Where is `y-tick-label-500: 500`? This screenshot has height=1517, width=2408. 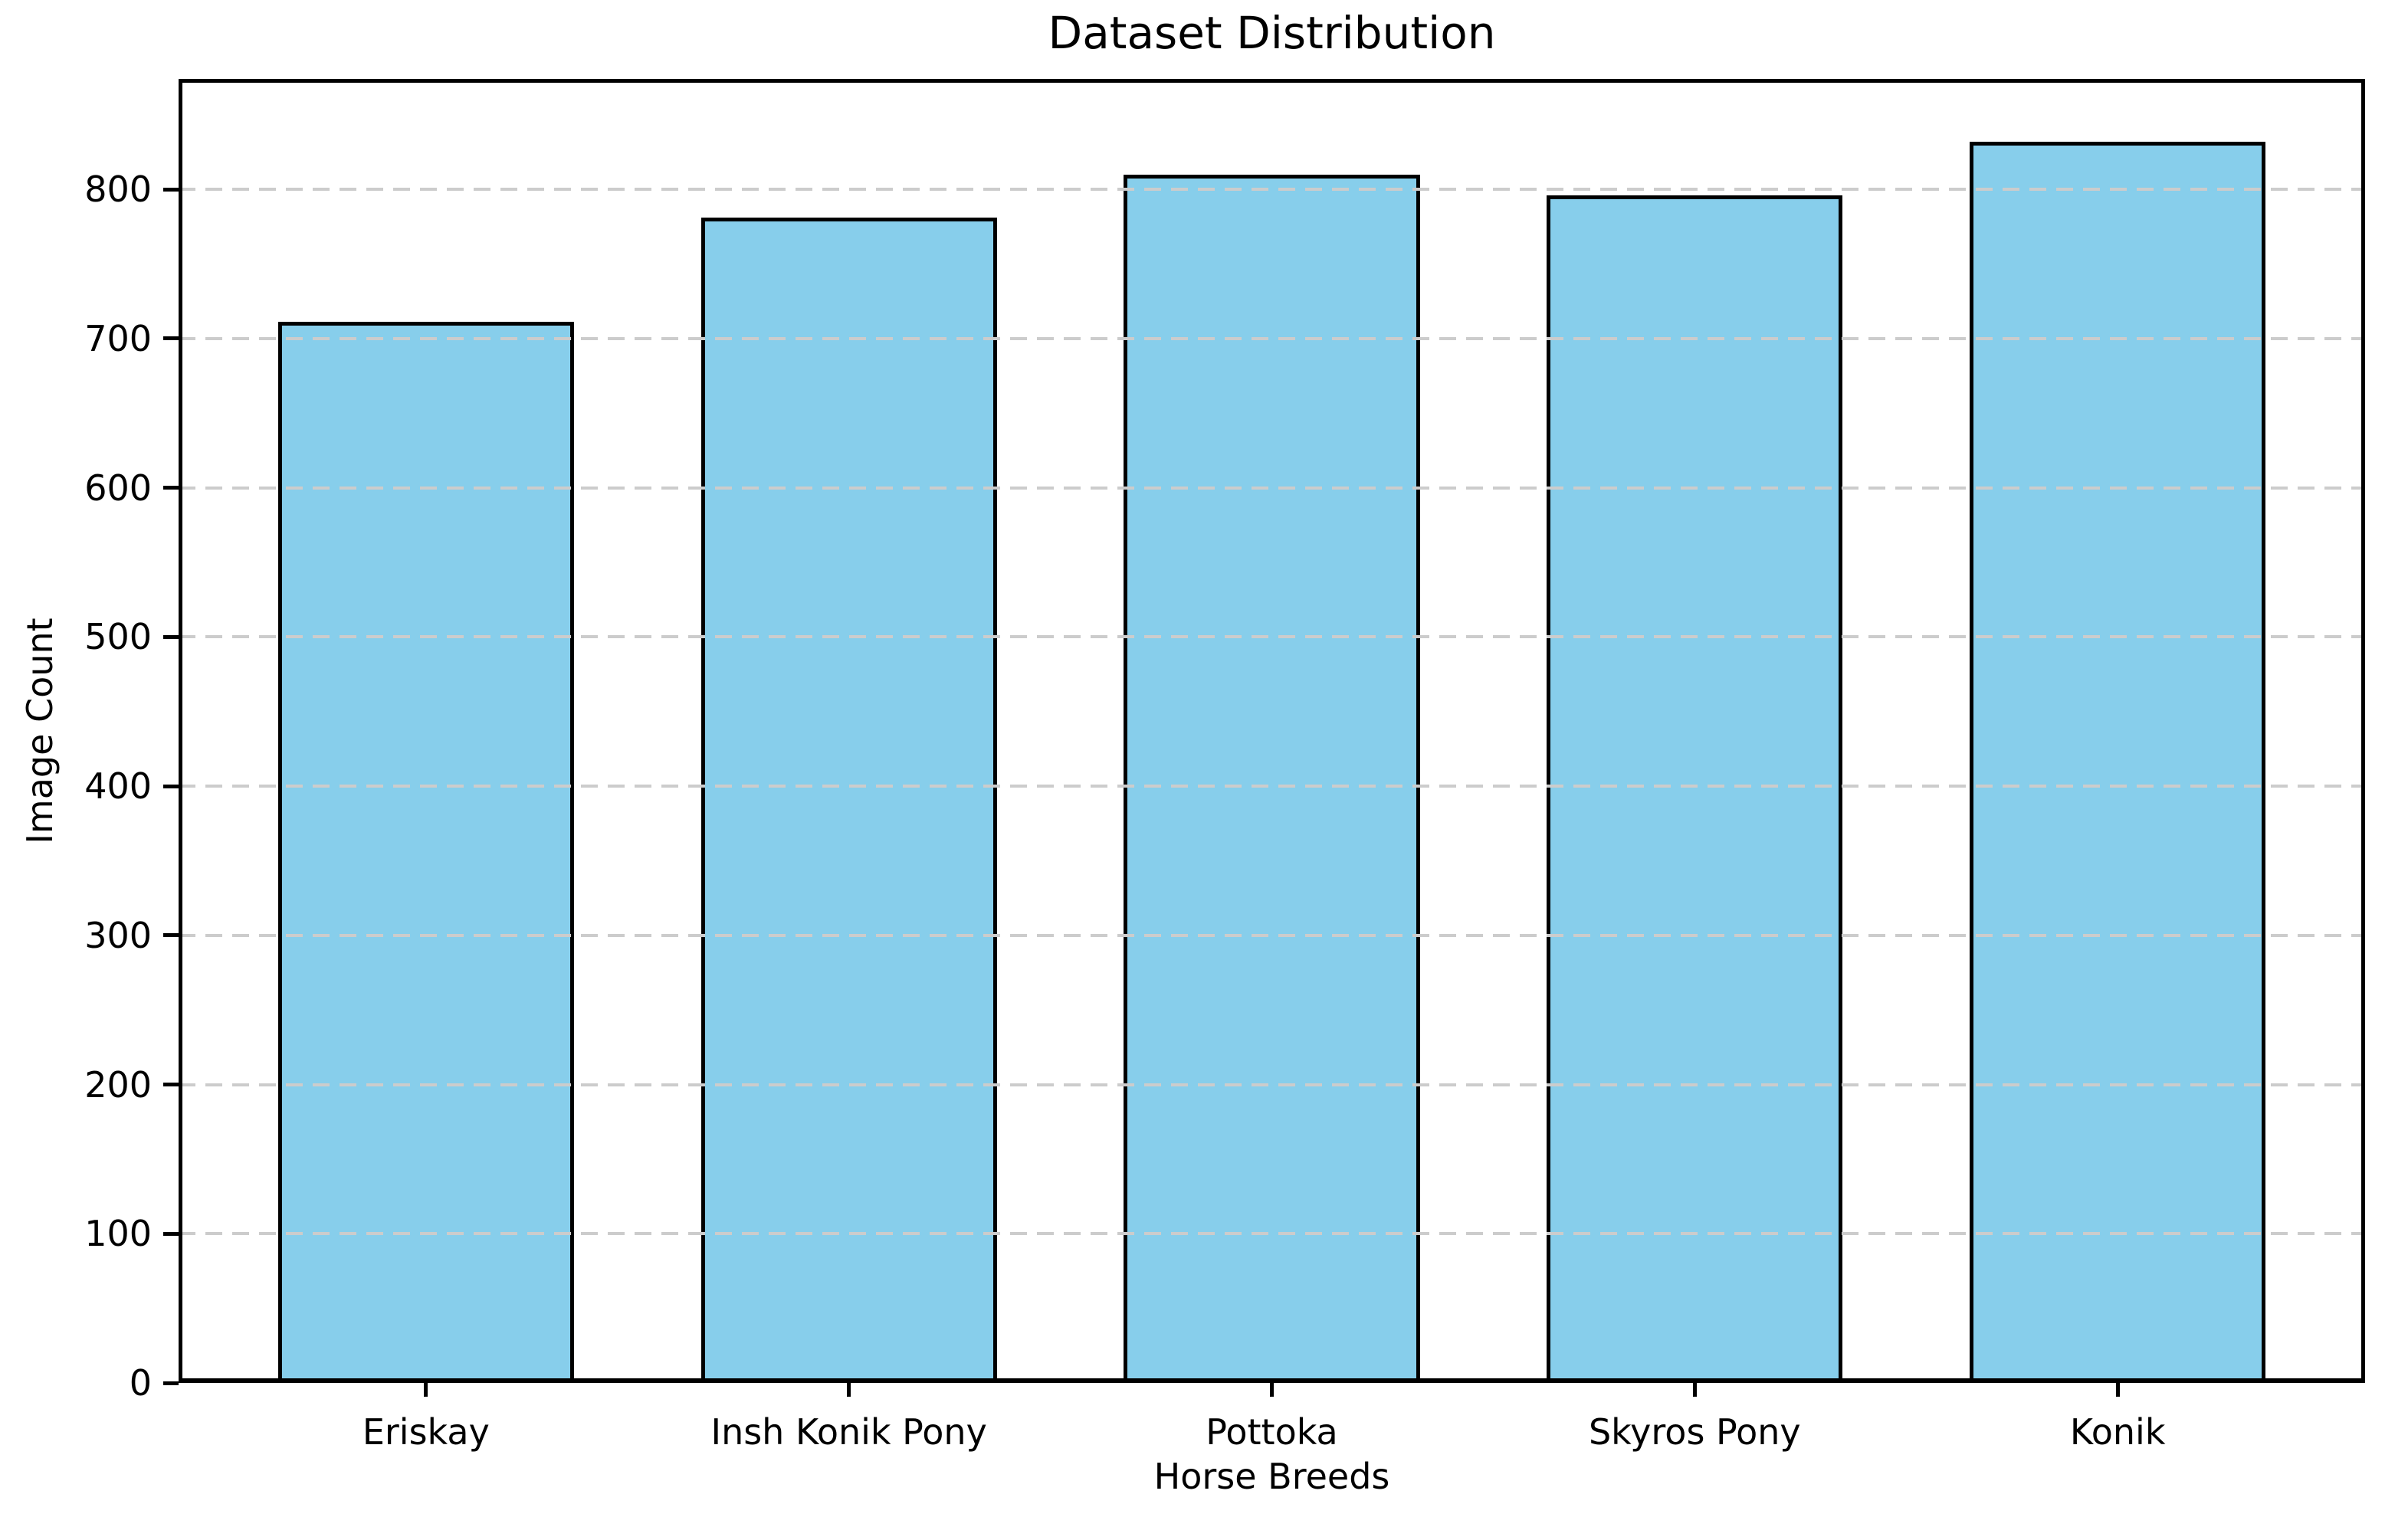
y-tick-label-500: 500 is located at coordinates (118, 637).